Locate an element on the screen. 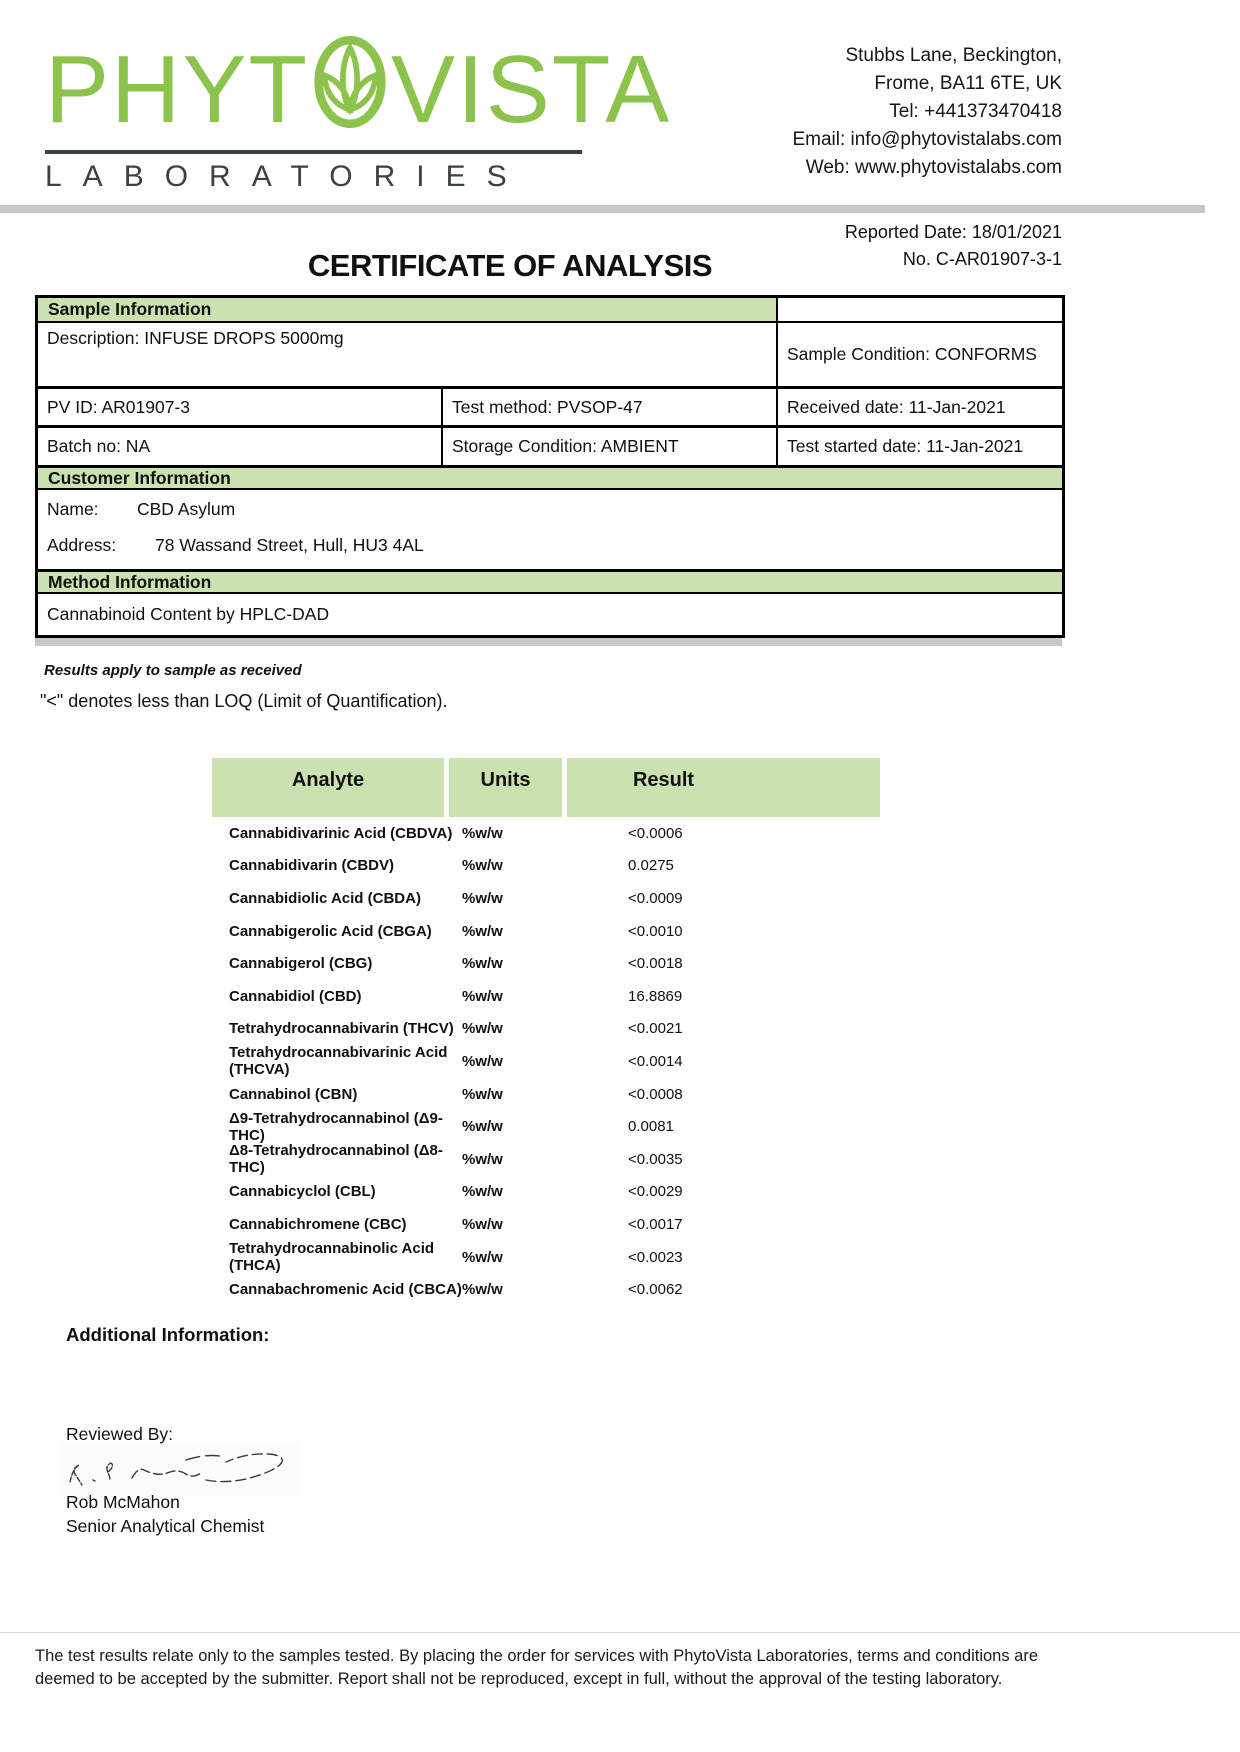 The image size is (1240, 1752). additional-information-label: Additional Information: is located at coordinates (168, 1334).